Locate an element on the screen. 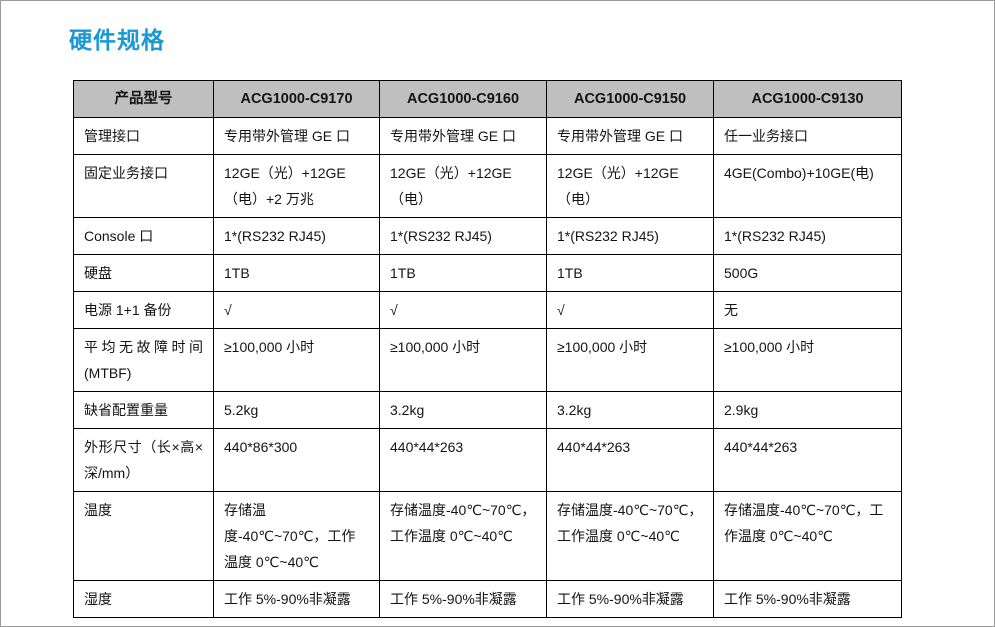 The height and width of the screenshot is (627, 995). col-header-c9160: ACG1000-C9160 is located at coordinates (463, 99).